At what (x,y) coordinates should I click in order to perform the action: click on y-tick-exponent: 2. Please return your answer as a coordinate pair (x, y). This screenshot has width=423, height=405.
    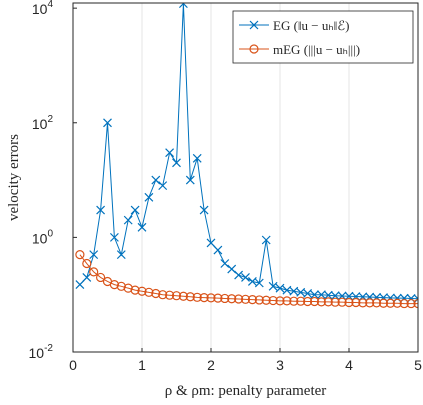
    Looking at the image, I should click on (50, 119).